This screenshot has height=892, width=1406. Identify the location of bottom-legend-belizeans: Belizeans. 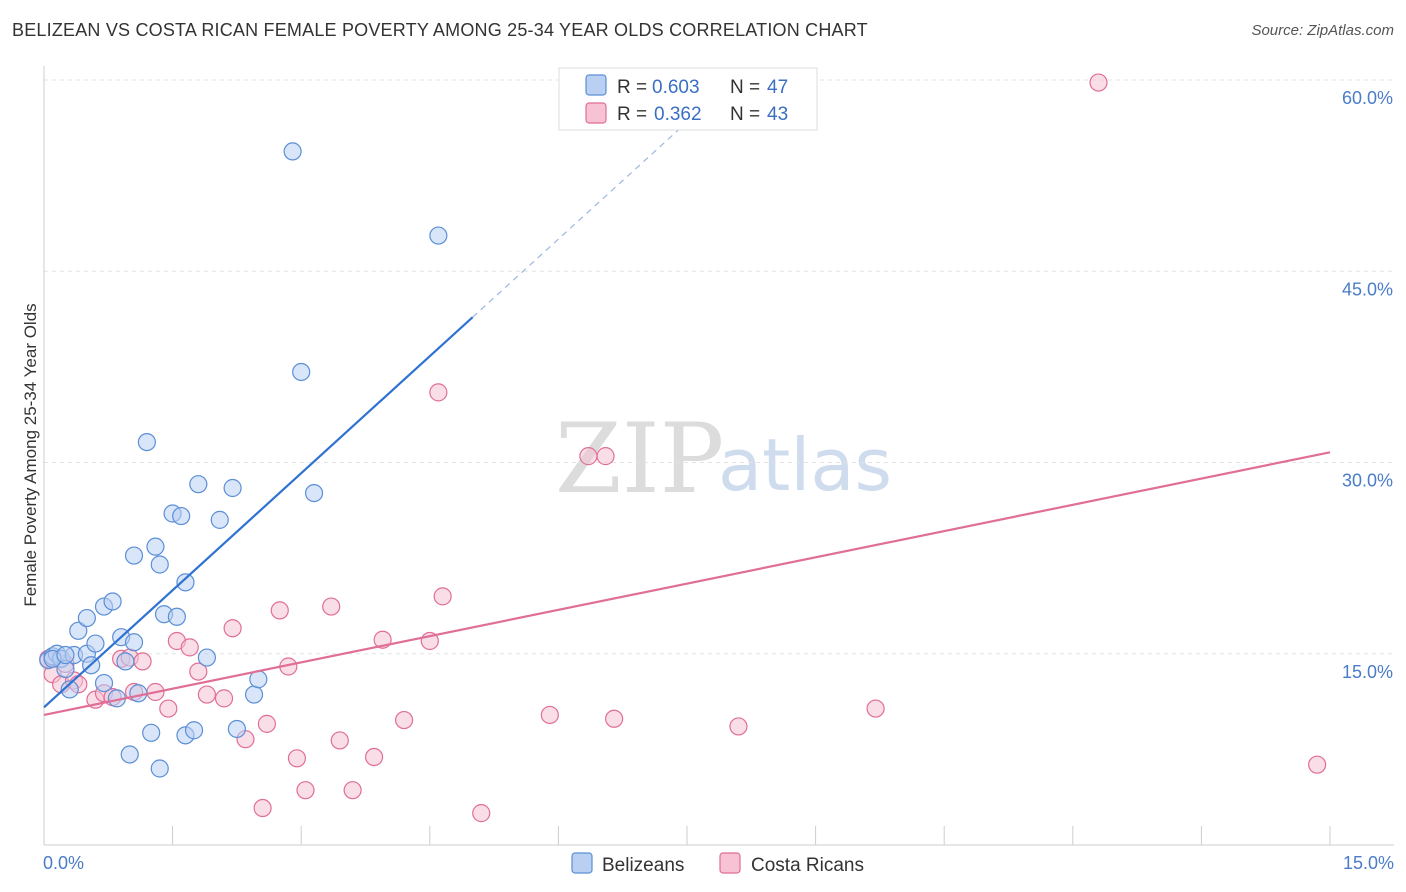
(643, 865).